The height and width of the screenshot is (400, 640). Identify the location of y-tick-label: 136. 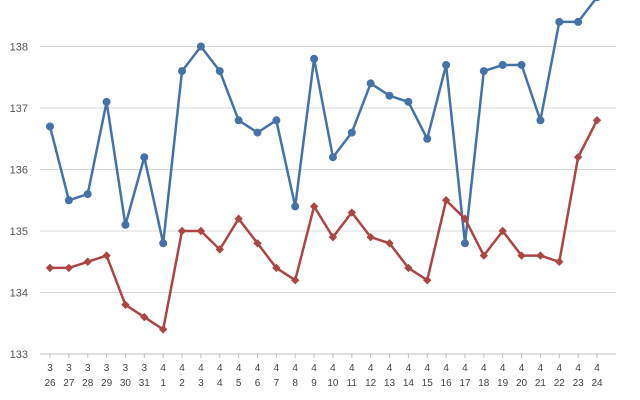
(19, 171).